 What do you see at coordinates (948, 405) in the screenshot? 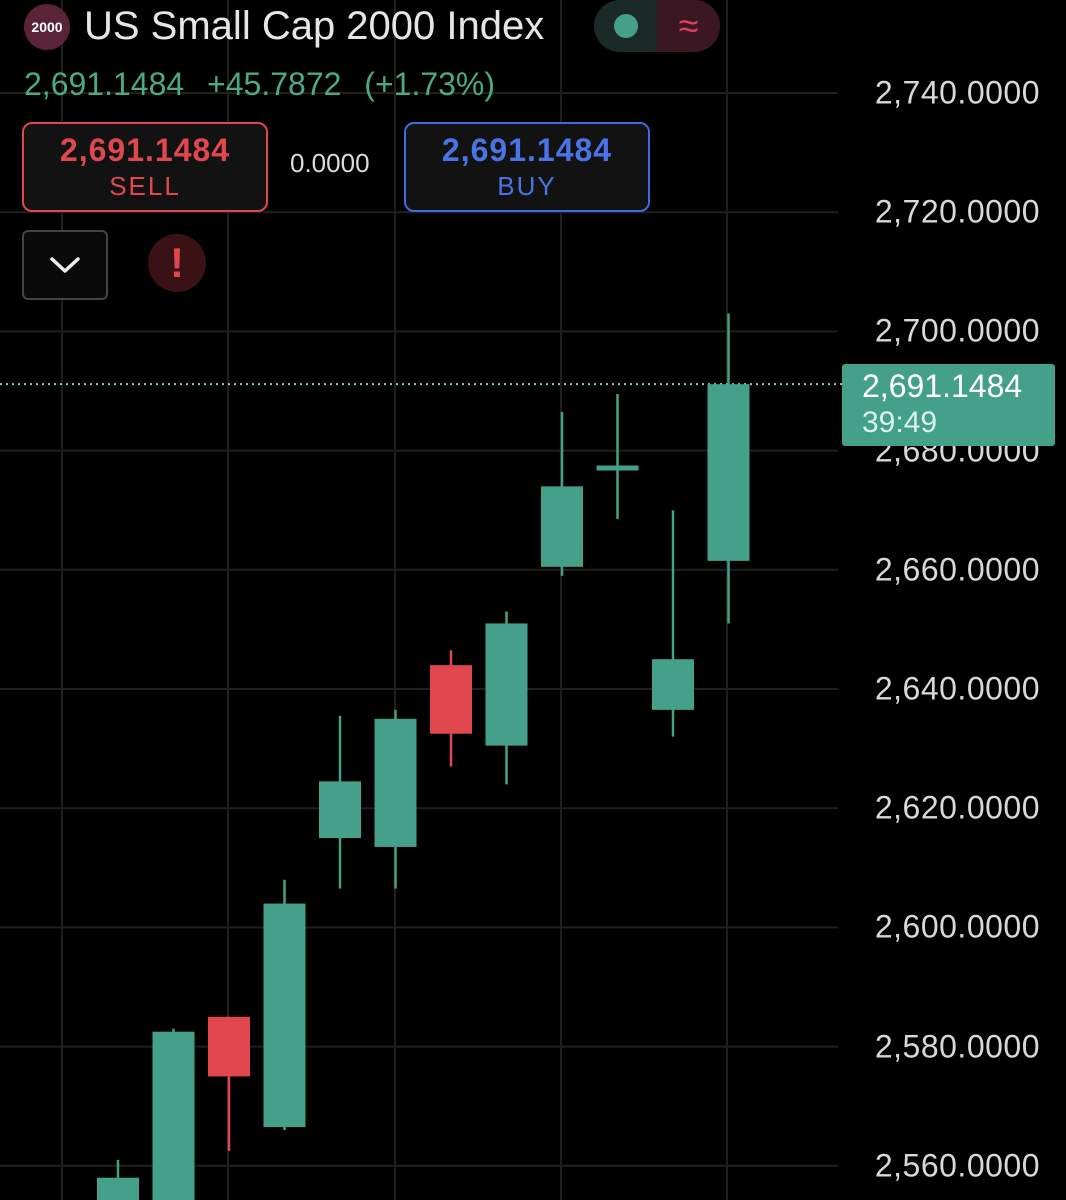
I see `last-price-label: 2,691.1484 39:49` at bounding box center [948, 405].